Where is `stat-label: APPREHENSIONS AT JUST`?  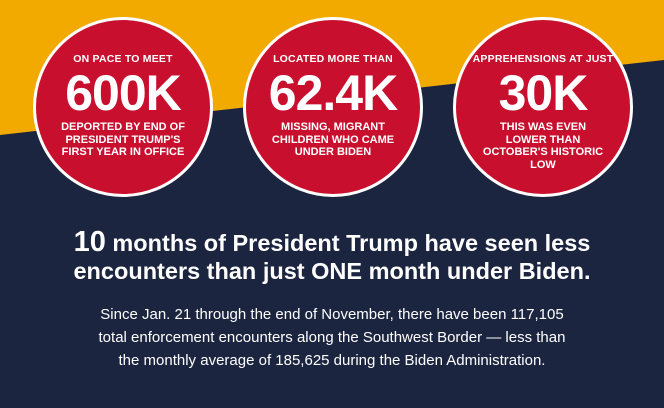 stat-label: APPREHENSIONS AT JUST is located at coordinates (543, 59).